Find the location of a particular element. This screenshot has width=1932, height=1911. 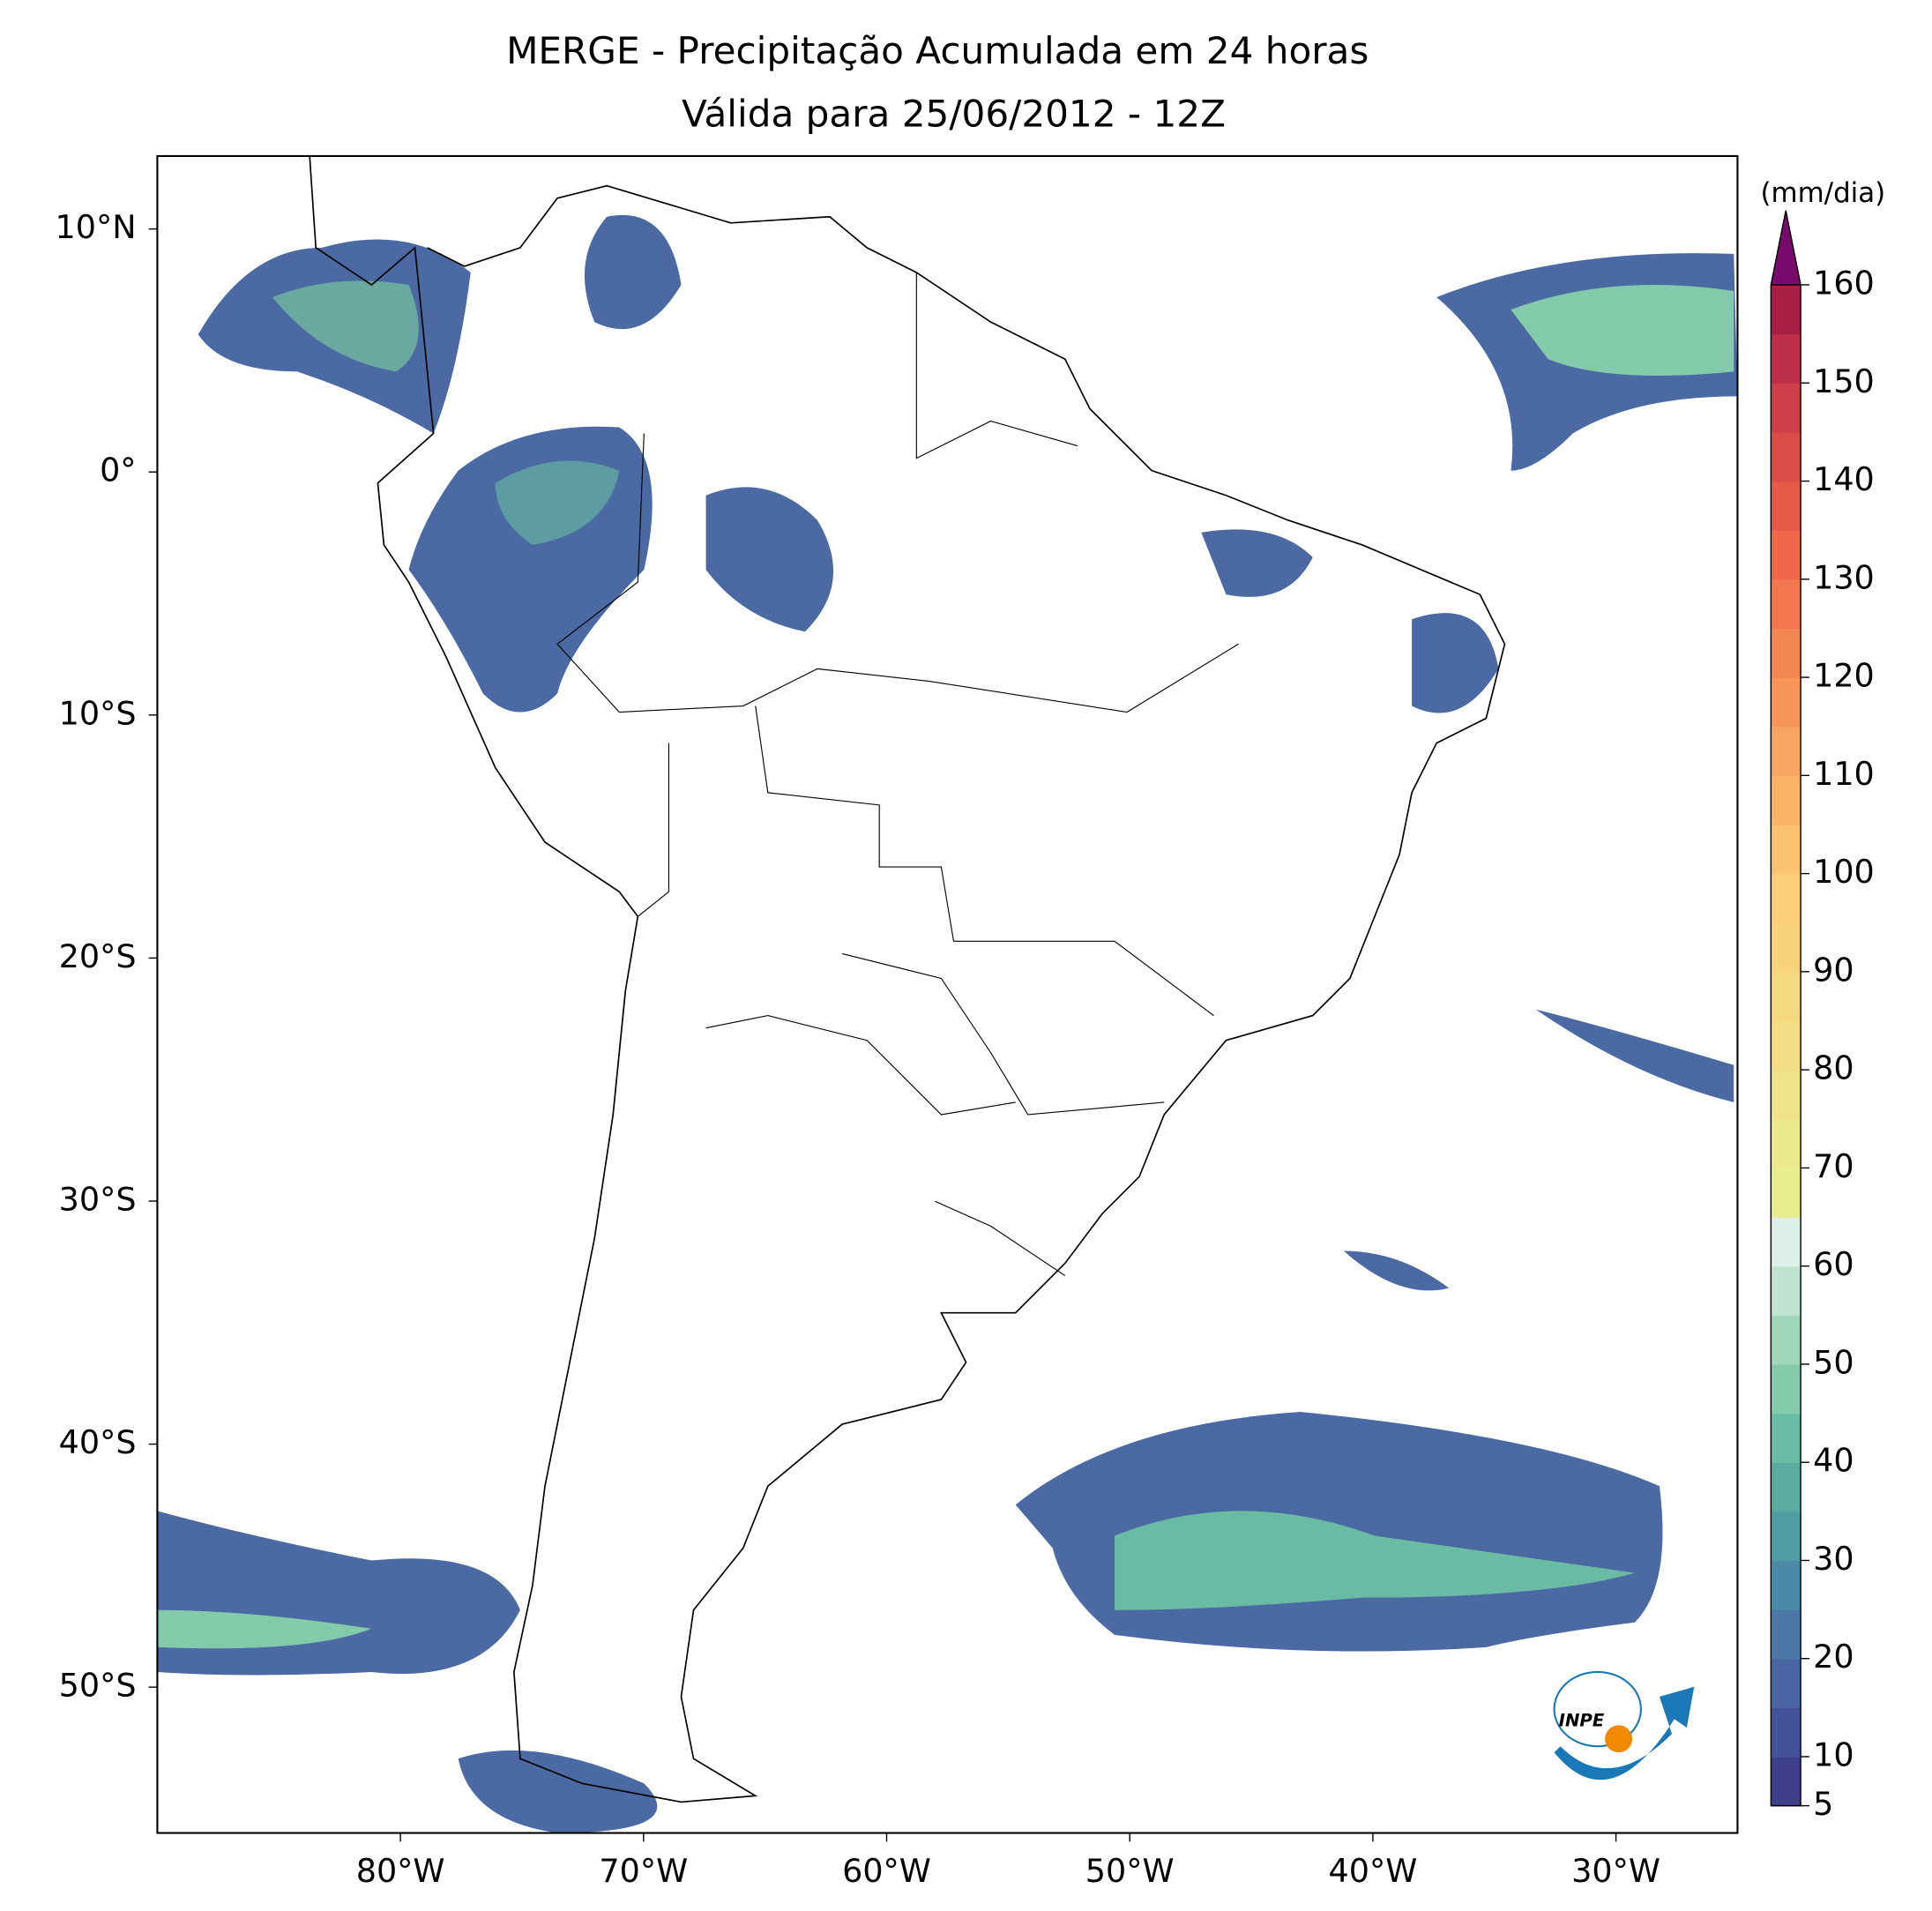

x-tick-label: 60°W is located at coordinates (886, 1871).